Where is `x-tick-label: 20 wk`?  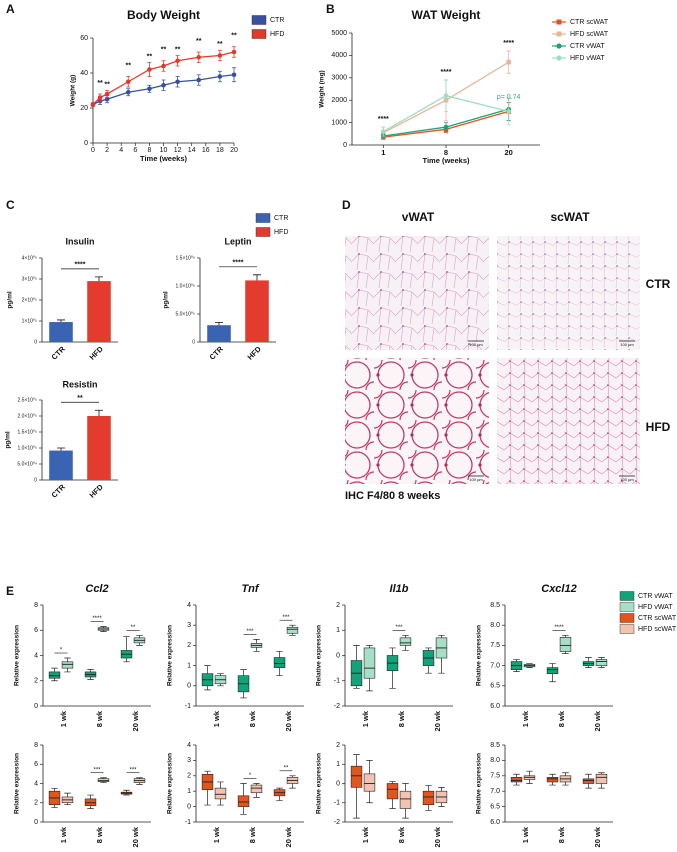 x-tick-label: 20 wk is located at coordinates (288, 836).